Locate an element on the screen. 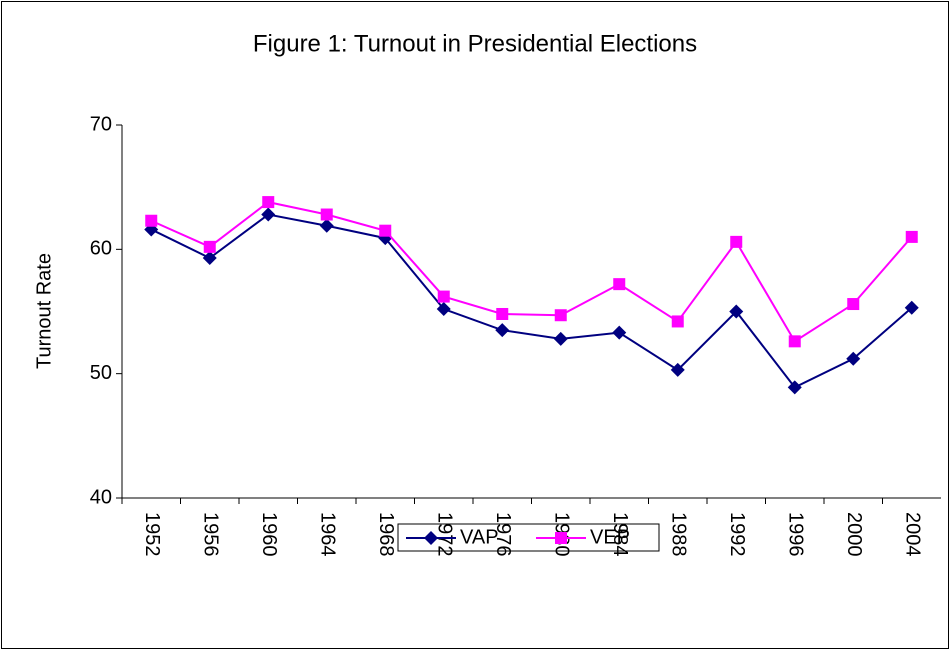 The height and width of the screenshot is (656, 951). x-tick-label: 1972 is located at coordinates (444, 534).